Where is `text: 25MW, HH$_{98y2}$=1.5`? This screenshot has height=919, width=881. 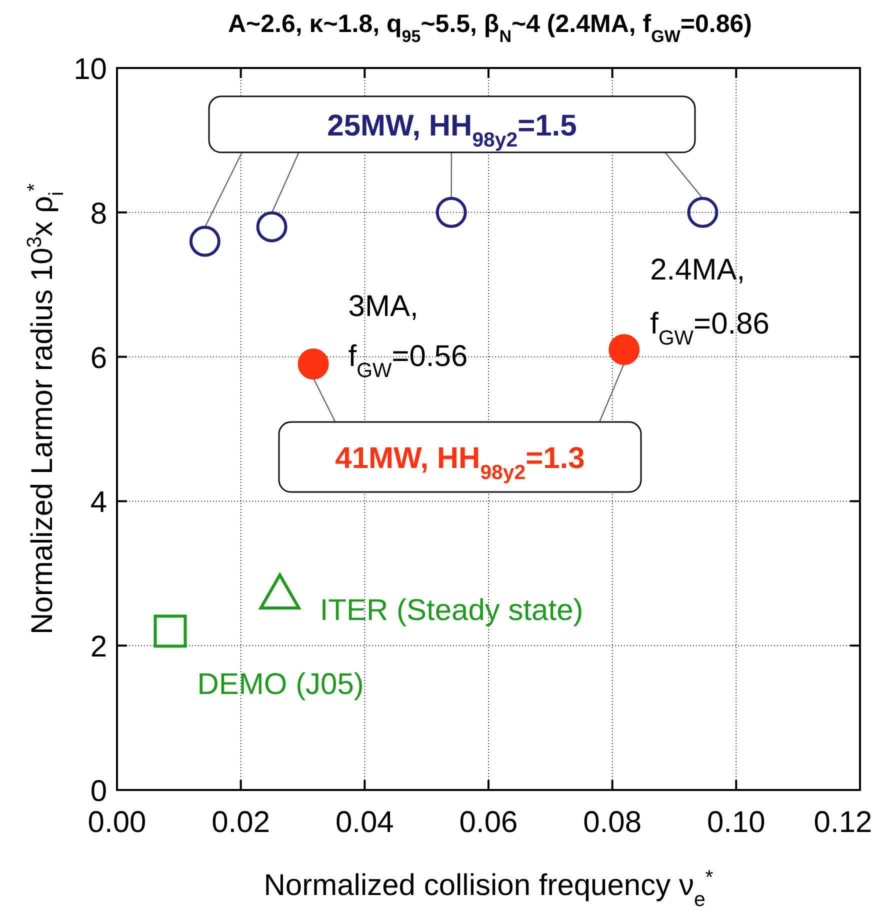
text: 25MW, HH$_{98y2}$=1.5 is located at coordinates (452, 130).